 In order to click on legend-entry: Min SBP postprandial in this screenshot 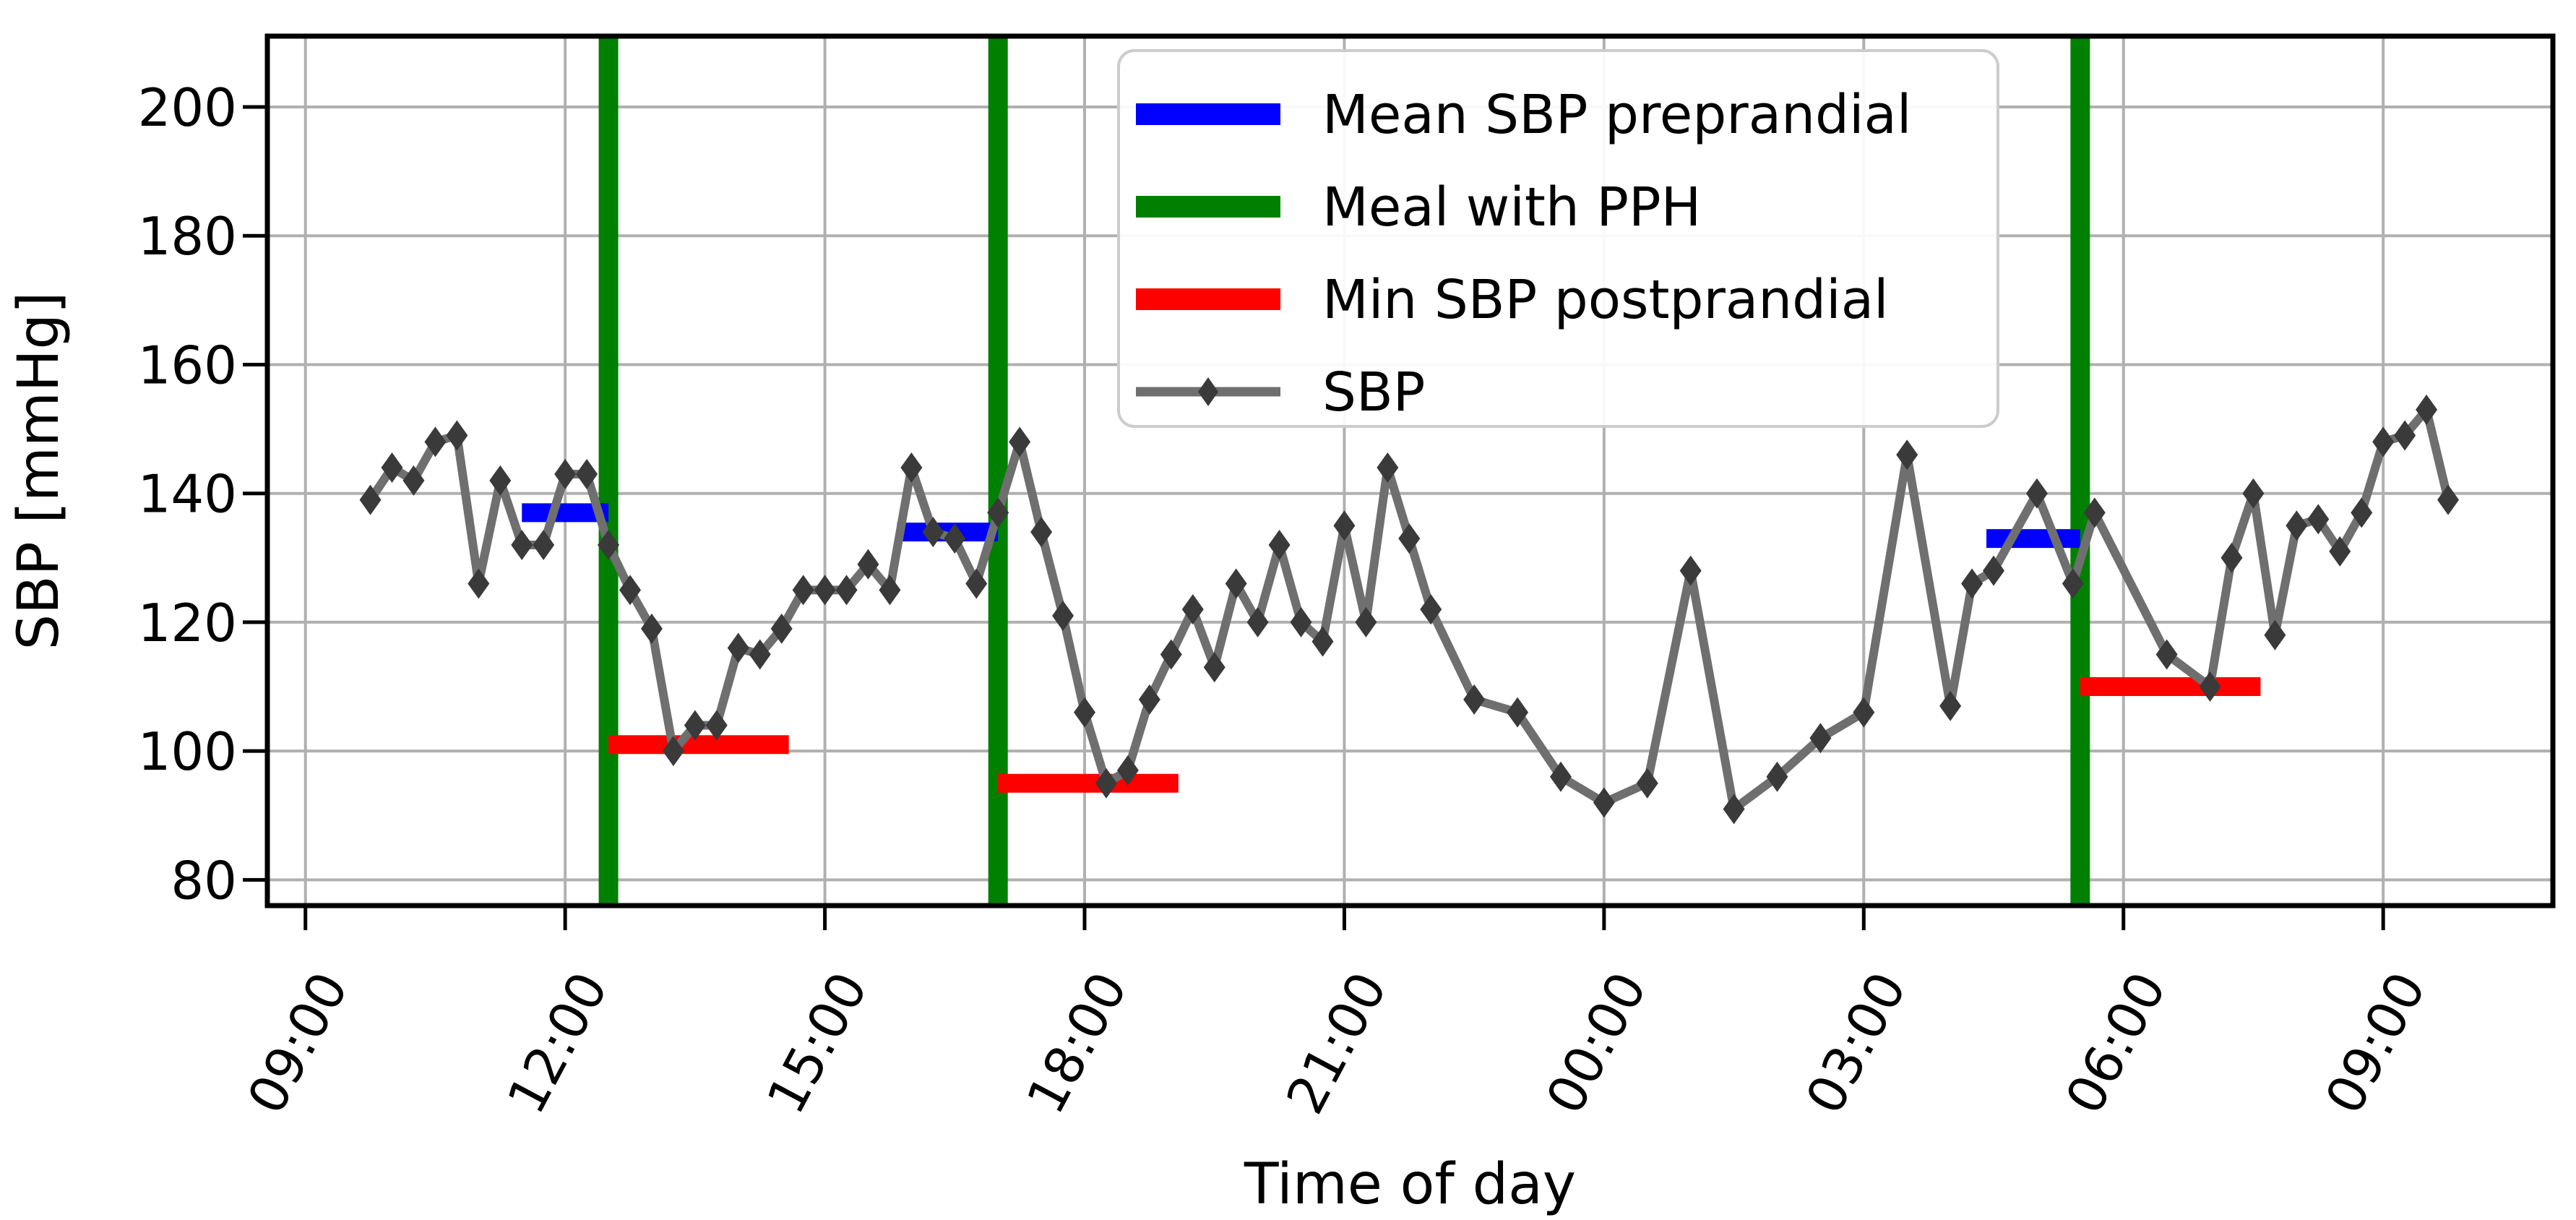, I will do `click(1512, 300)`.